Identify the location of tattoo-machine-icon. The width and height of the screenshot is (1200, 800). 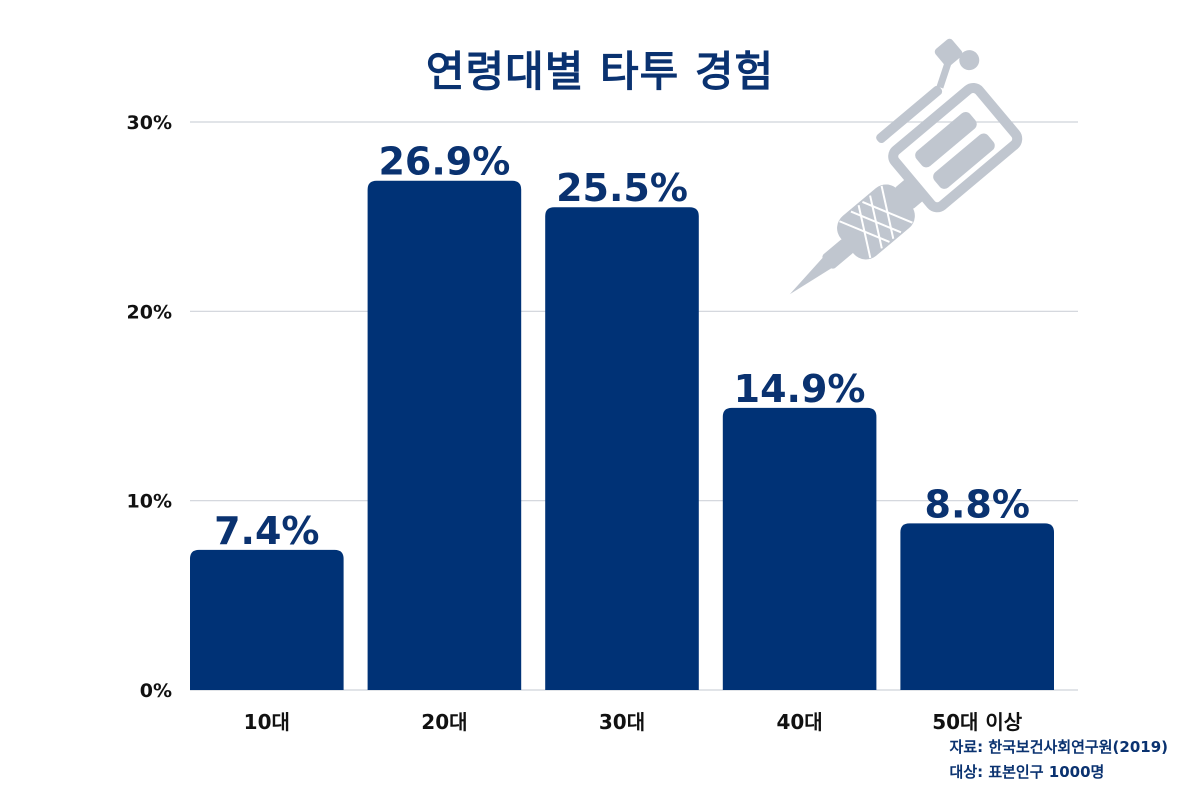
(906, 166).